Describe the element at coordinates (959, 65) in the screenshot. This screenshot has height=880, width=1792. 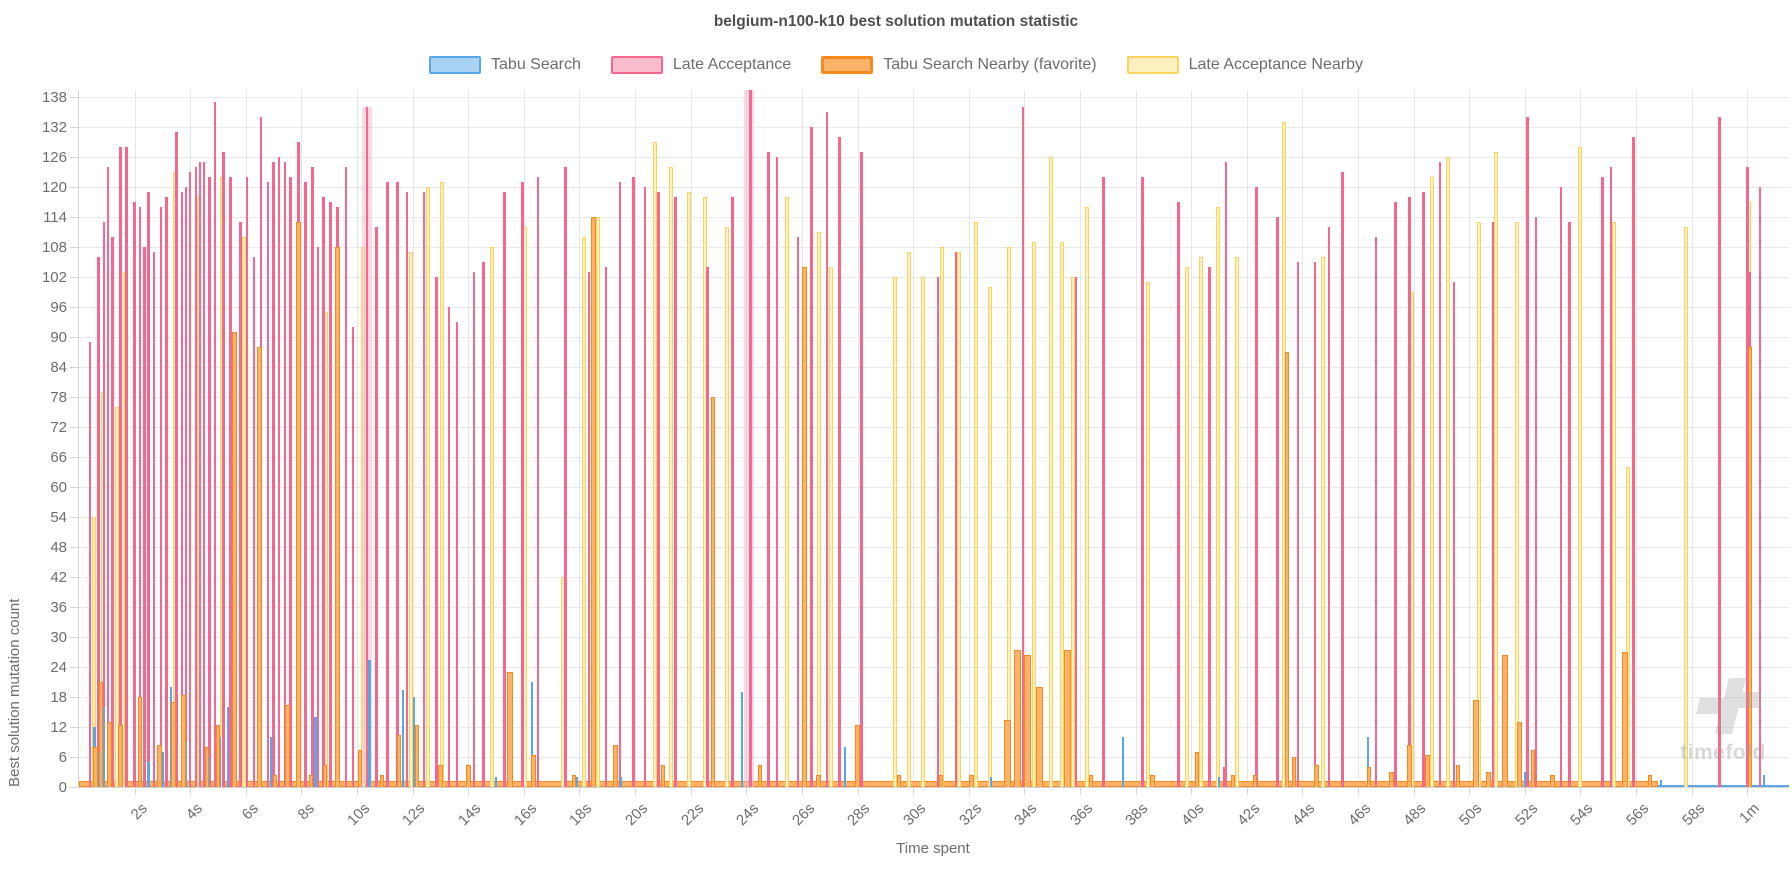
I see `legend-item-tabu-search-nearby: Tabu Search Nearby (favorite)` at that location.